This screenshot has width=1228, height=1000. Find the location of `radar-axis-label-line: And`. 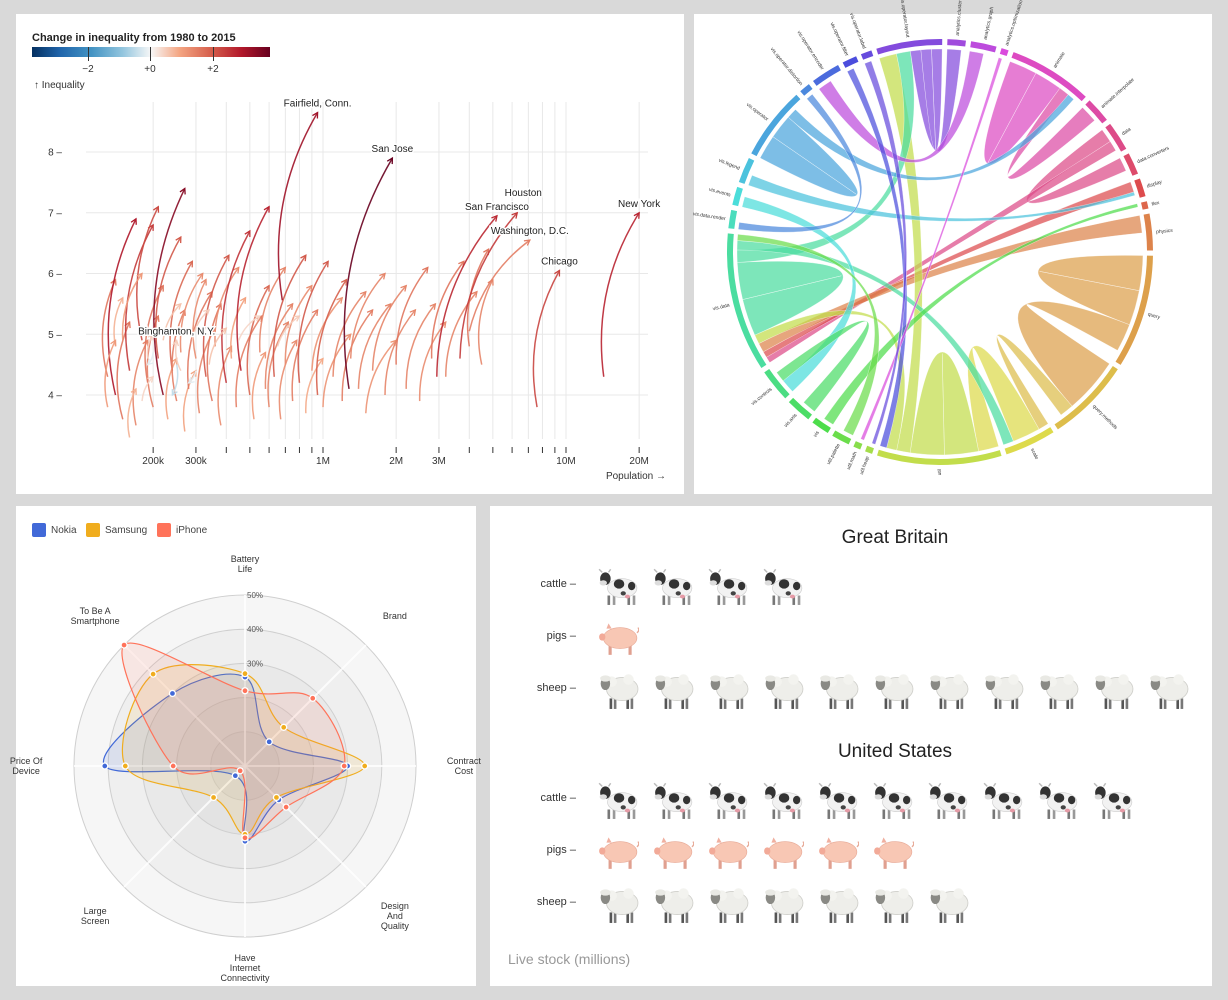

radar-axis-label-line: And is located at coordinates (395, 916).